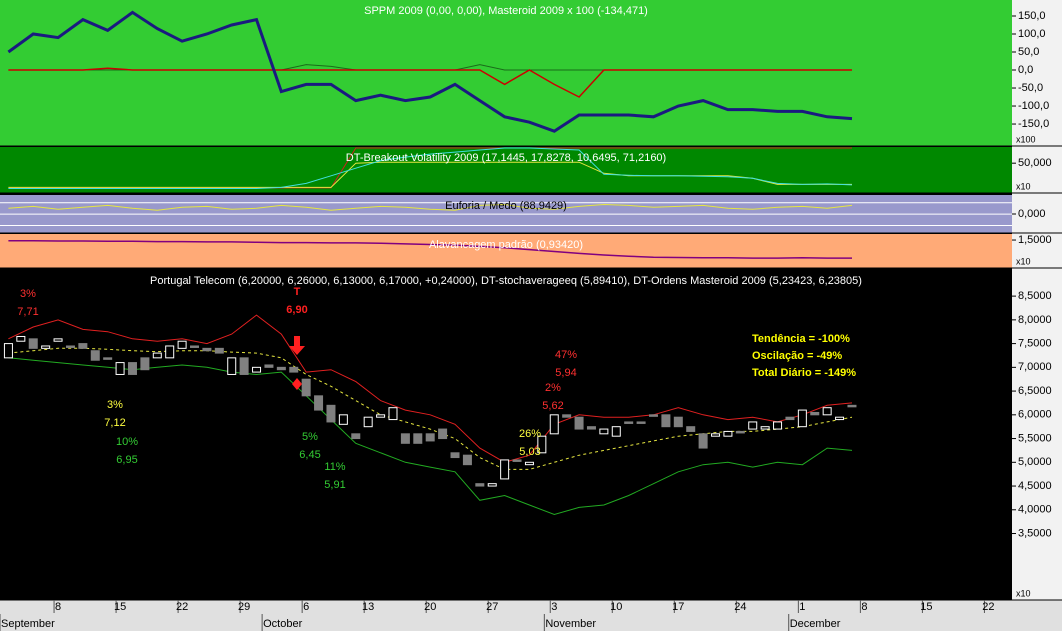 This screenshot has width=1062, height=631. Describe the element at coordinates (310, 437) in the screenshot. I see `signal-label: 5%` at that location.